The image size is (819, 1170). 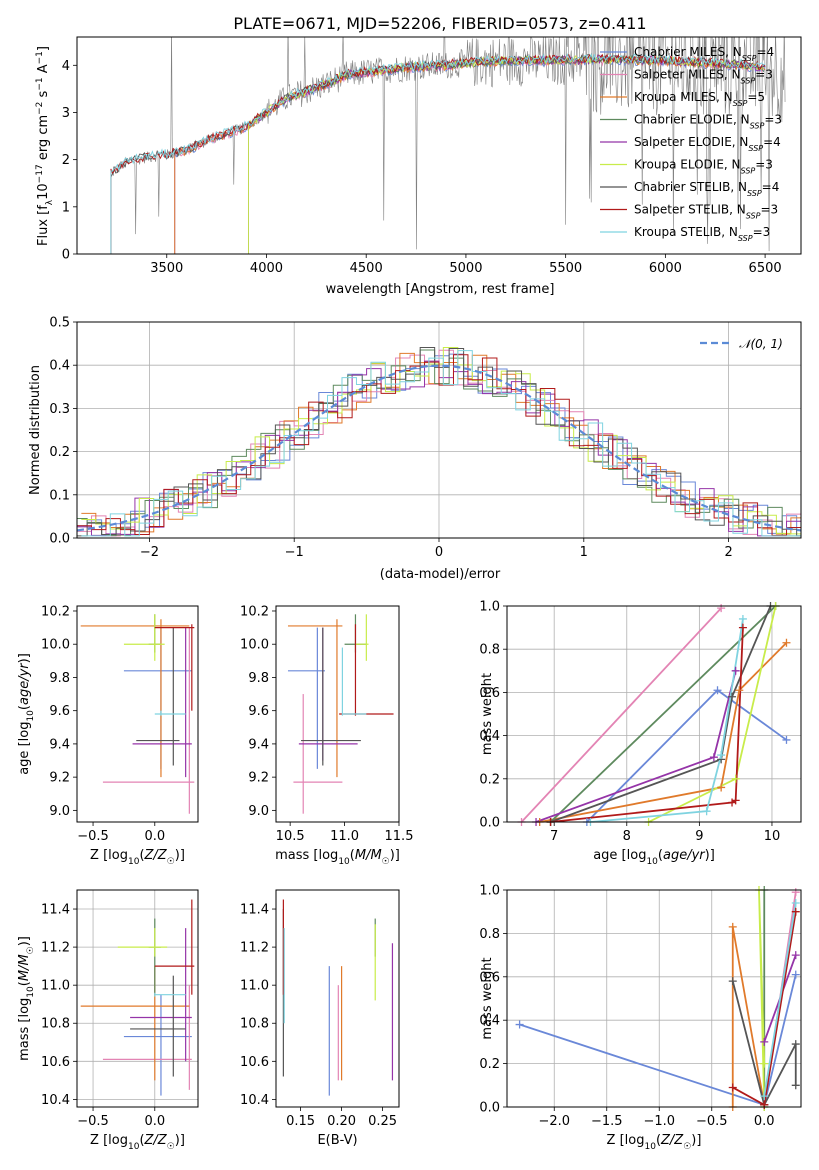 I want to click on y-tick-label: 9.8, so click(x=258, y=678).